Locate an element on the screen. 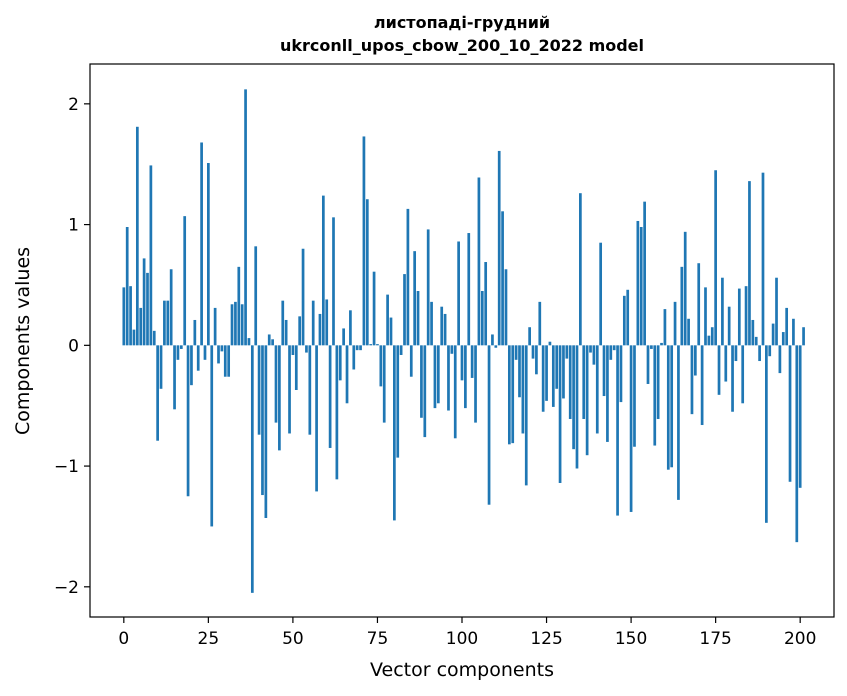 The image size is (847, 696). y-axis-label: Components values is located at coordinates (23, 341).